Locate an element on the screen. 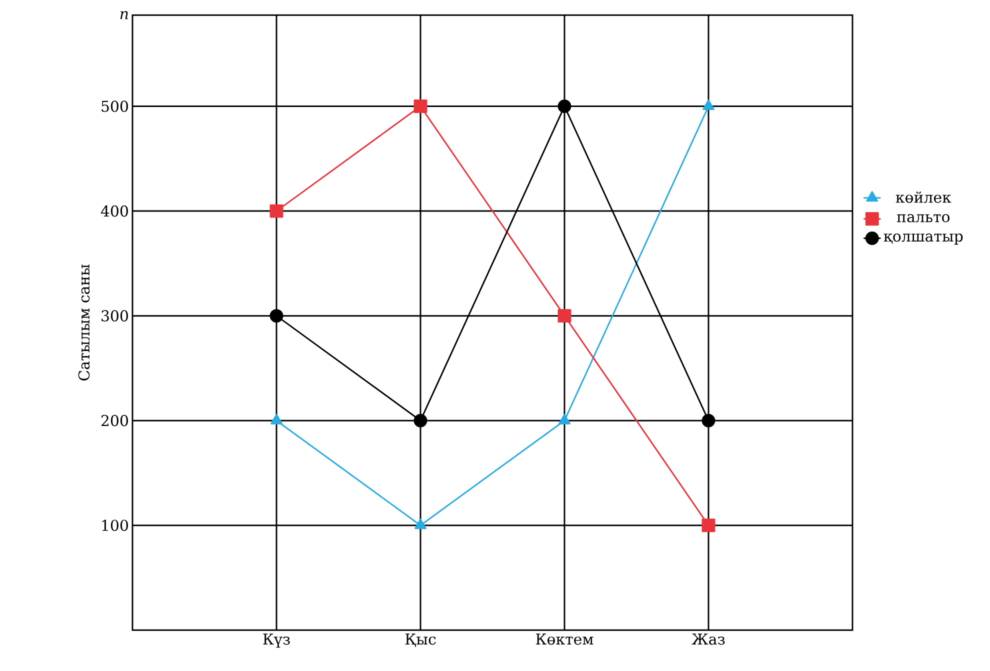 The width and height of the screenshot is (990, 671). y-tick-label: 200 is located at coordinates (114, 420).